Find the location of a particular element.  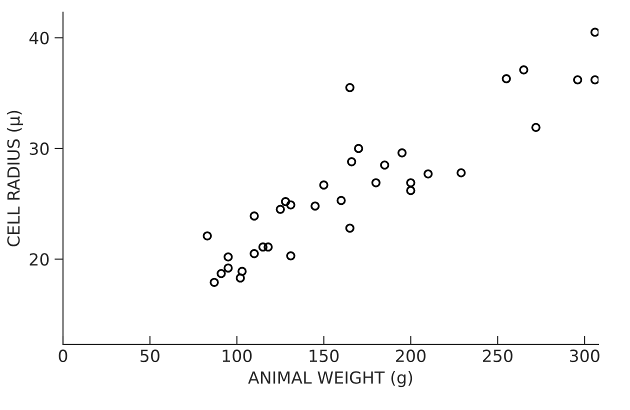

y-tick-label: 30 is located at coordinates (39, 149).